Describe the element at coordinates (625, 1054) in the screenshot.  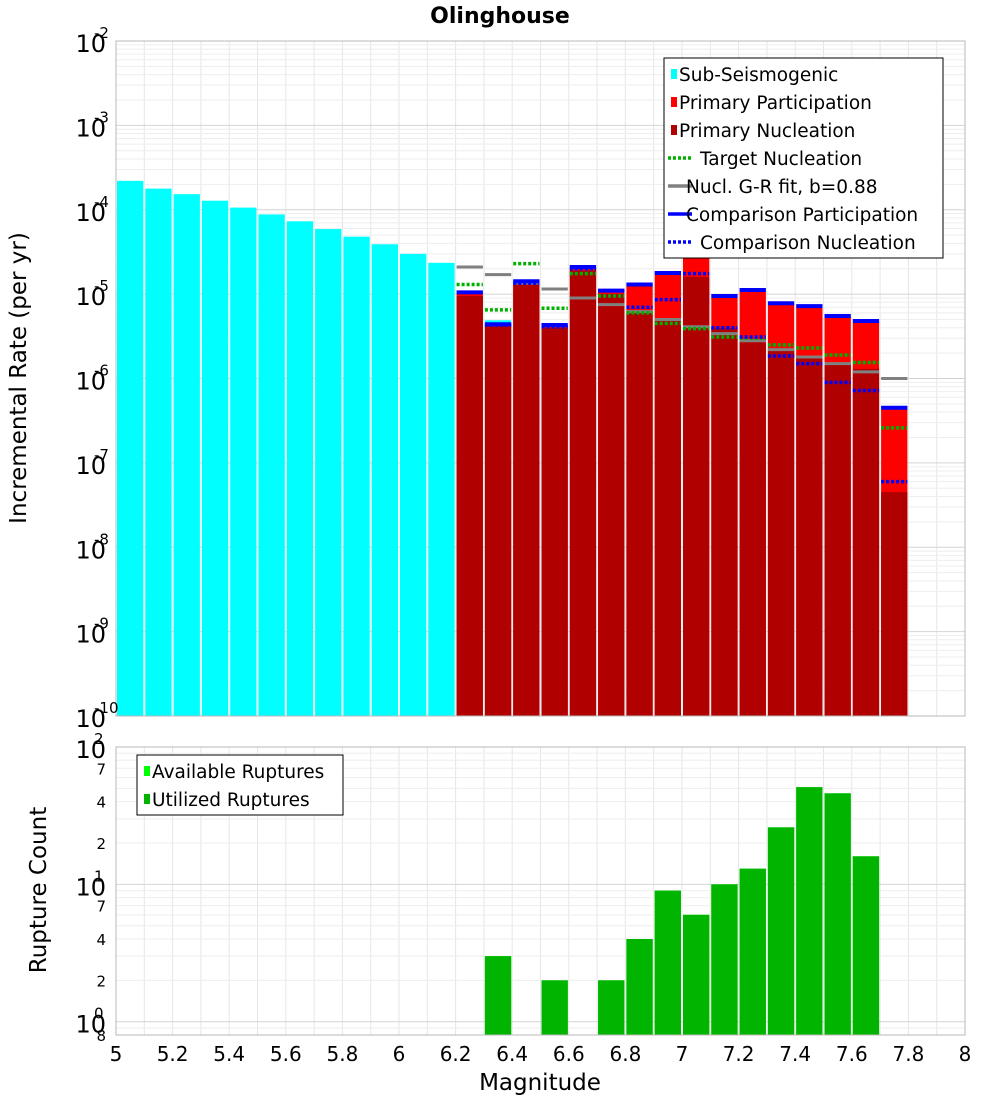
I see `x-tick-label: 6.8` at that location.